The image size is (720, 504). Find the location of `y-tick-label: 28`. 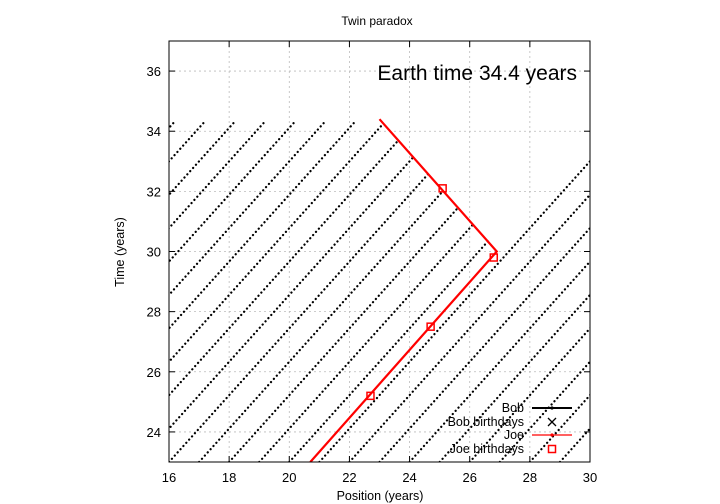

y-tick-label: 28 is located at coordinates (154, 312).